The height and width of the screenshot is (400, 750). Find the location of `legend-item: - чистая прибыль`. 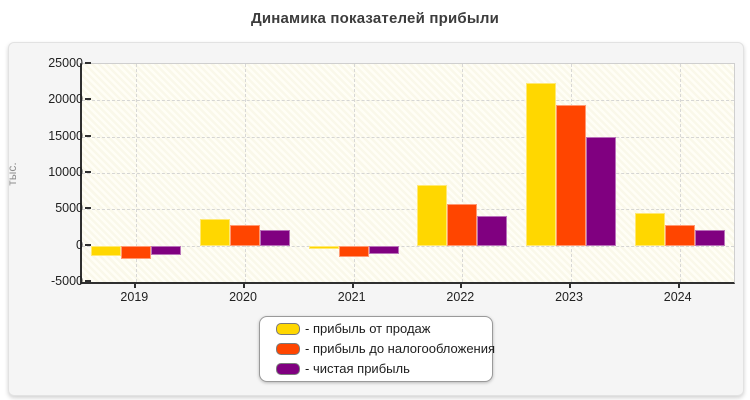

legend-item: - чистая прибыль is located at coordinates (384, 369).